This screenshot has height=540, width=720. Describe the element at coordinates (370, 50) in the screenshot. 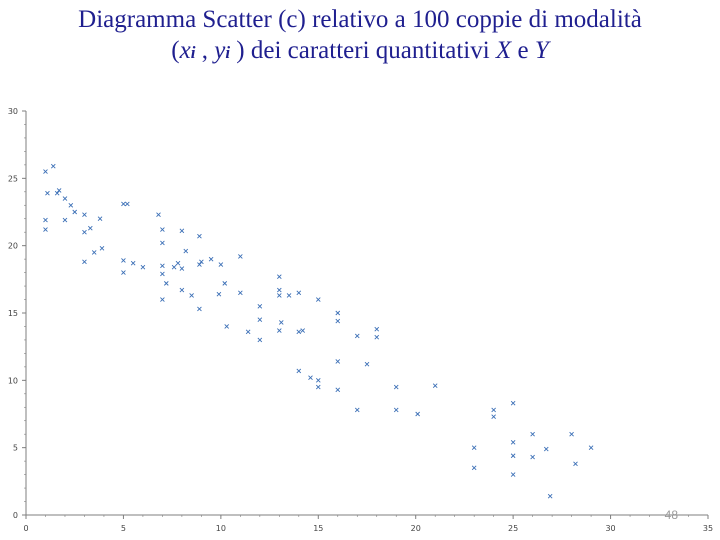

I see `title-rest: dei caratteri quantitativi` at that location.